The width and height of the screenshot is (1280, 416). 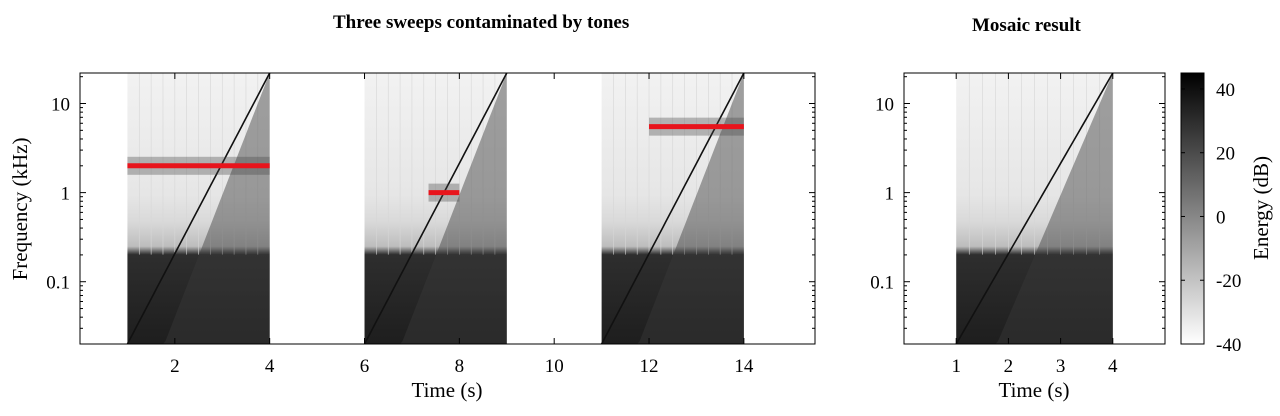 What do you see at coordinates (1061, 366) in the screenshot?
I see `right-x-tick-label: 3` at bounding box center [1061, 366].